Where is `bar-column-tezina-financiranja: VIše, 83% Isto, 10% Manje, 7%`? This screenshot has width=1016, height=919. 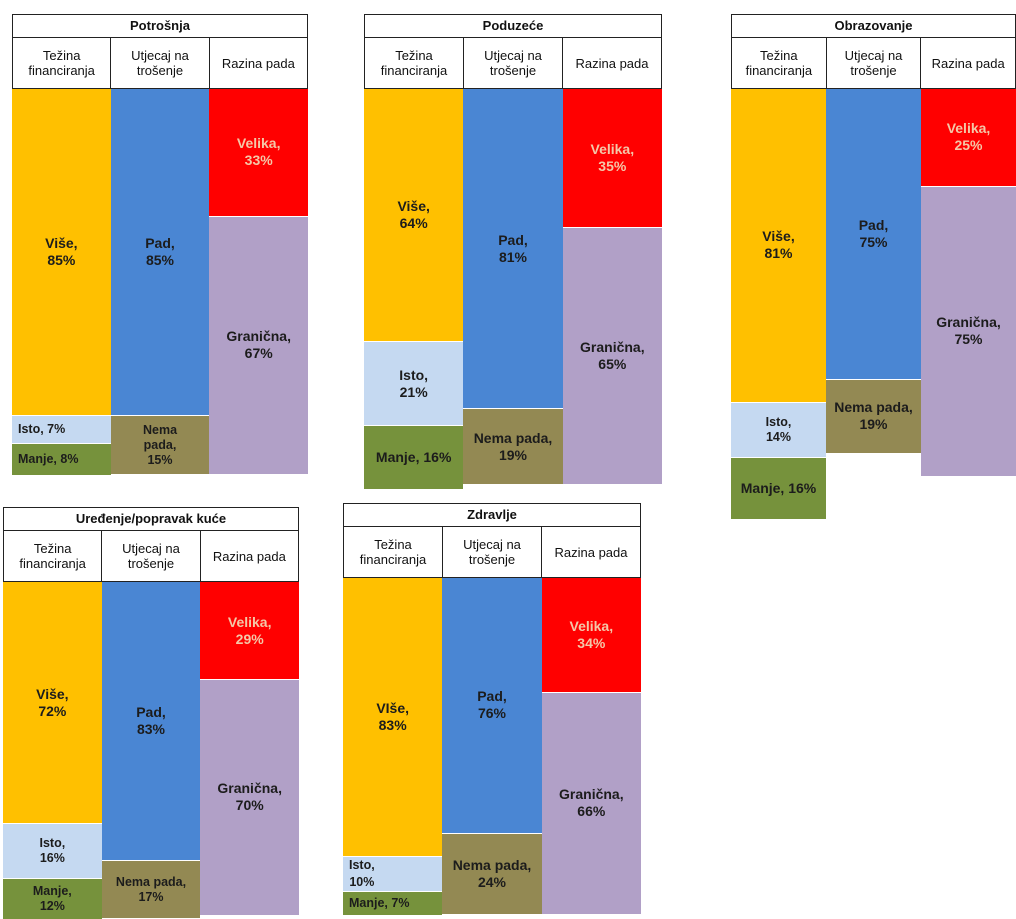
bar-column-tezina-financiranja: VIše, 83% Isto, 10% Manje, 7% is located at coordinates (393, 746).